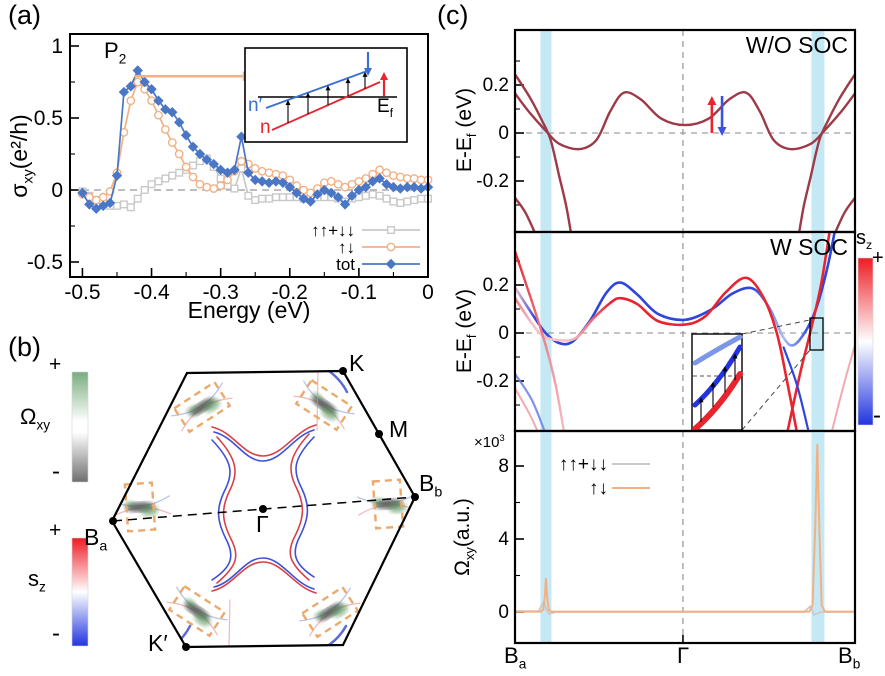 This screenshot has height=676, width=885. I want to click on inset-n-prime-label: n′, so click(255, 105).